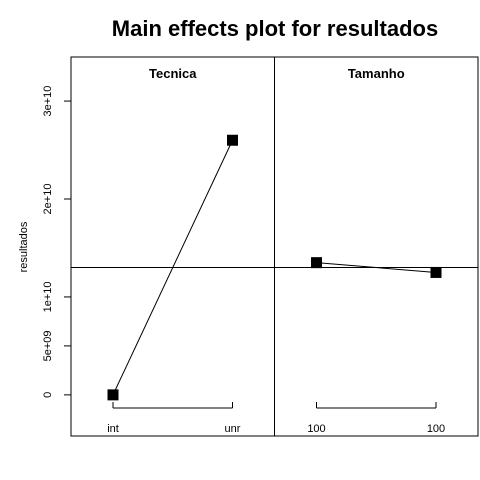 This screenshot has height=480, width=480. Describe the element at coordinates (24, 246) in the screenshot. I see `y-axis-label: resultados` at that location.